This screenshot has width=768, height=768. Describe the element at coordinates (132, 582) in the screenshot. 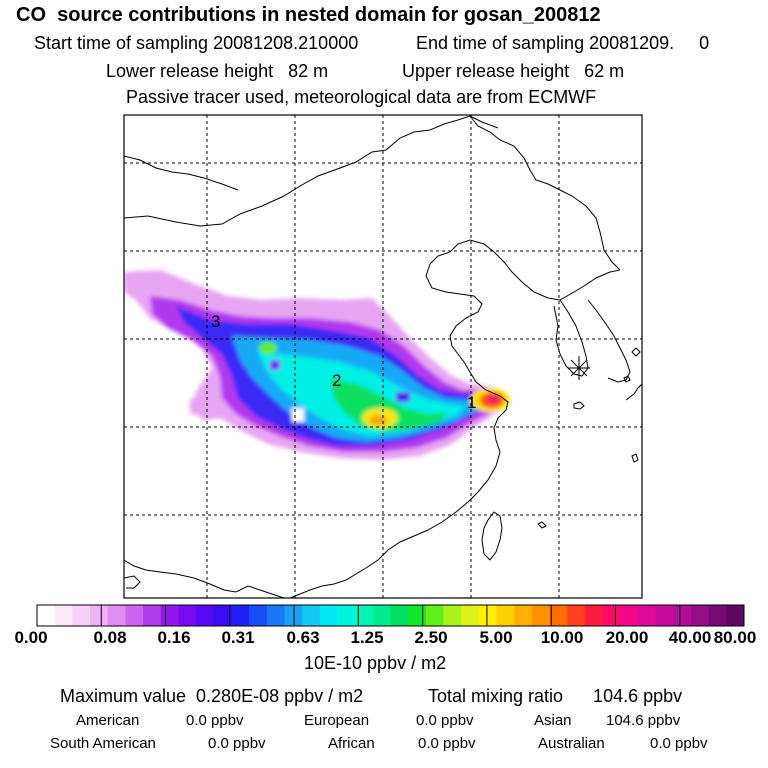

I see `coast-hainan` at that location.